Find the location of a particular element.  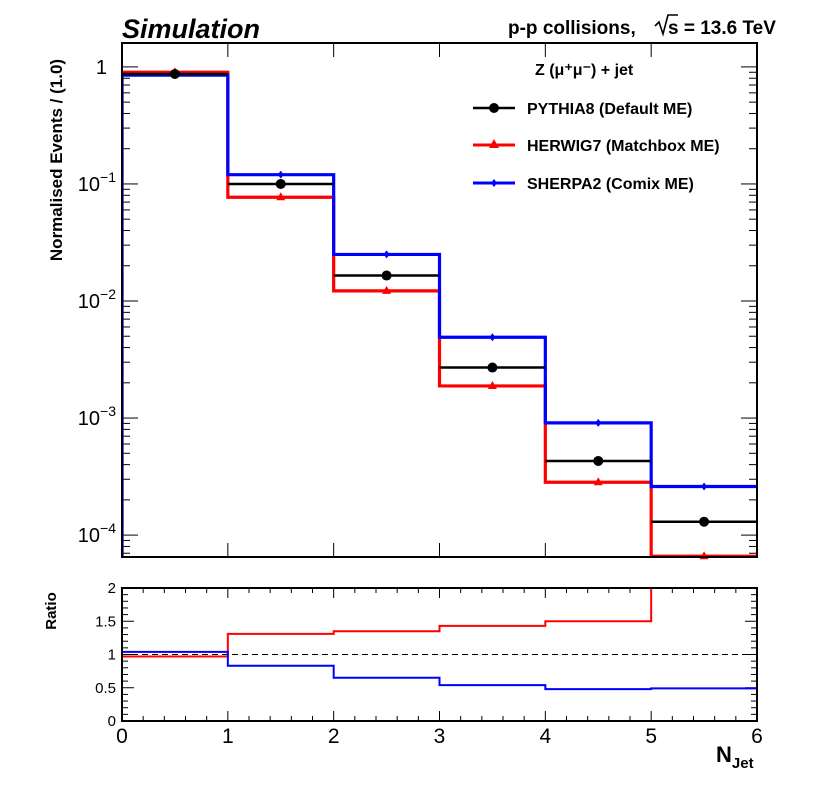

y-tick-label: 10⁻⁴ is located at coordinates (97, 533).